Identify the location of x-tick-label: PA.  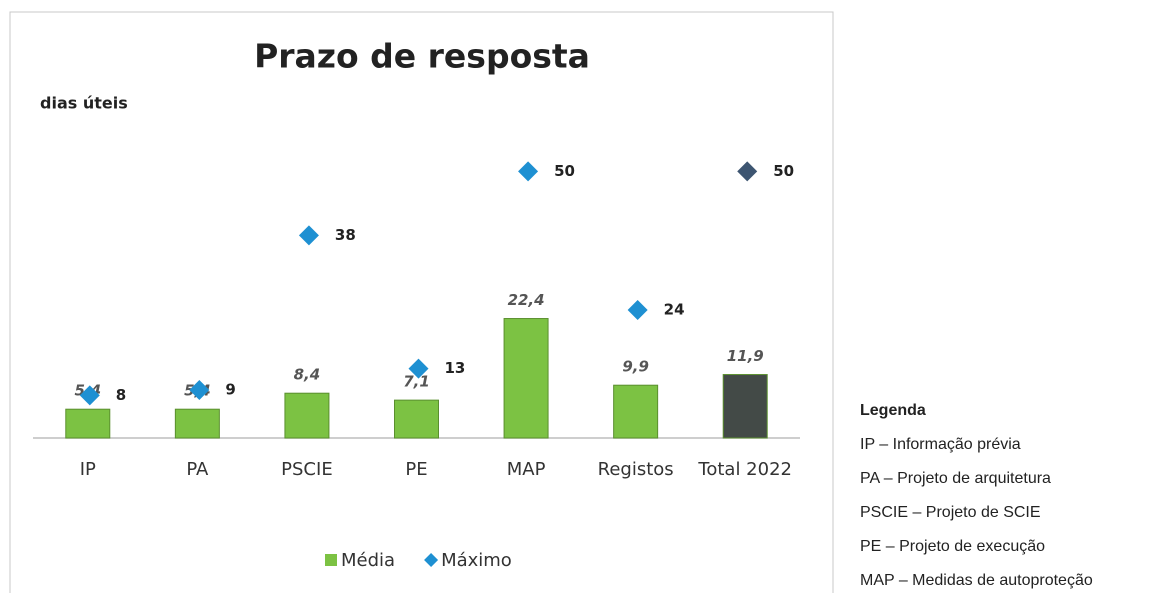
(197, 469).